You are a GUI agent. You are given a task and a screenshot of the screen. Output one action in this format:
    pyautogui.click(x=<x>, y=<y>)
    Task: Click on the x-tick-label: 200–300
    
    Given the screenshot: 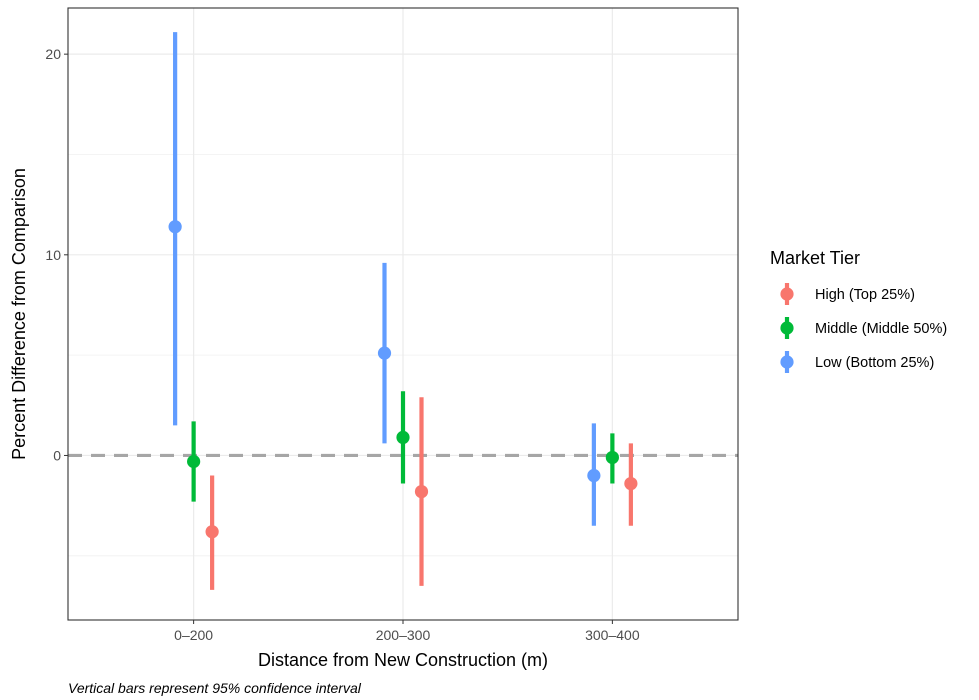 What is the action you would take?
    pyautogui.click(x=403, y=635)
    